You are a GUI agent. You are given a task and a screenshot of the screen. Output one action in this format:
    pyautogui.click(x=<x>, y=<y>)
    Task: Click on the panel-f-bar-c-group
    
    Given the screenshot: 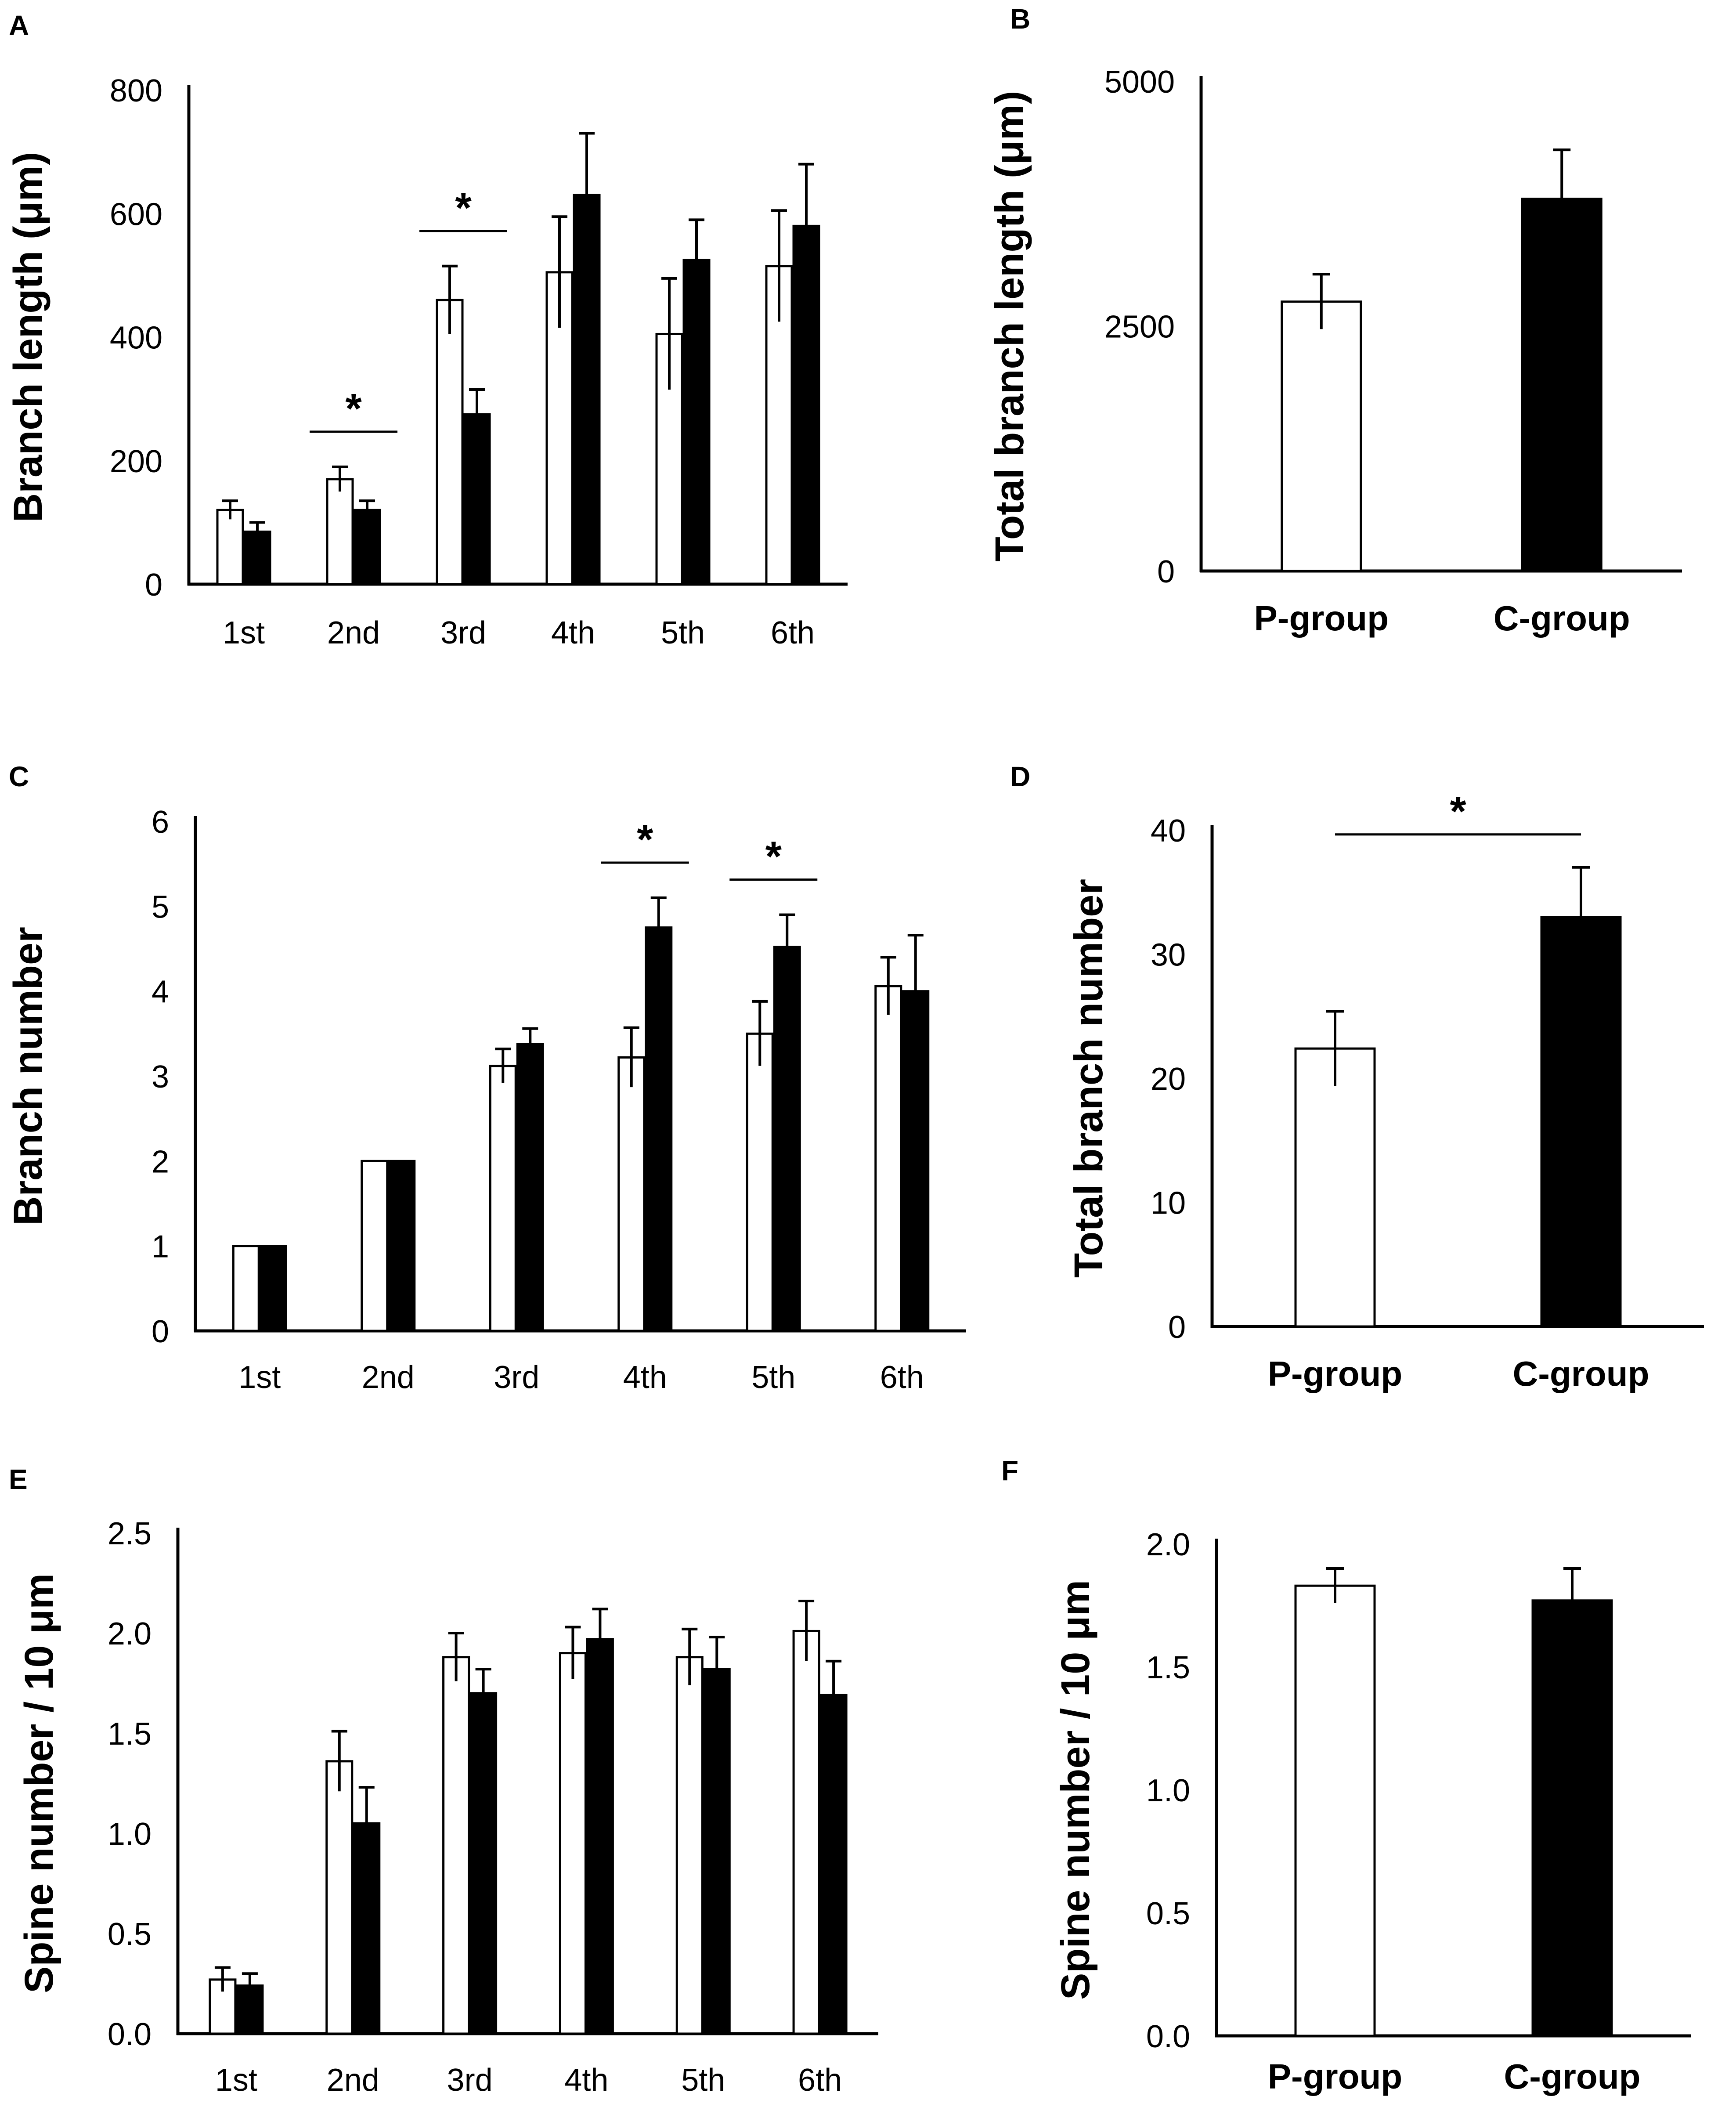 What is the action you would take?
    pyautogui.click(x=1572, y=1818)
    